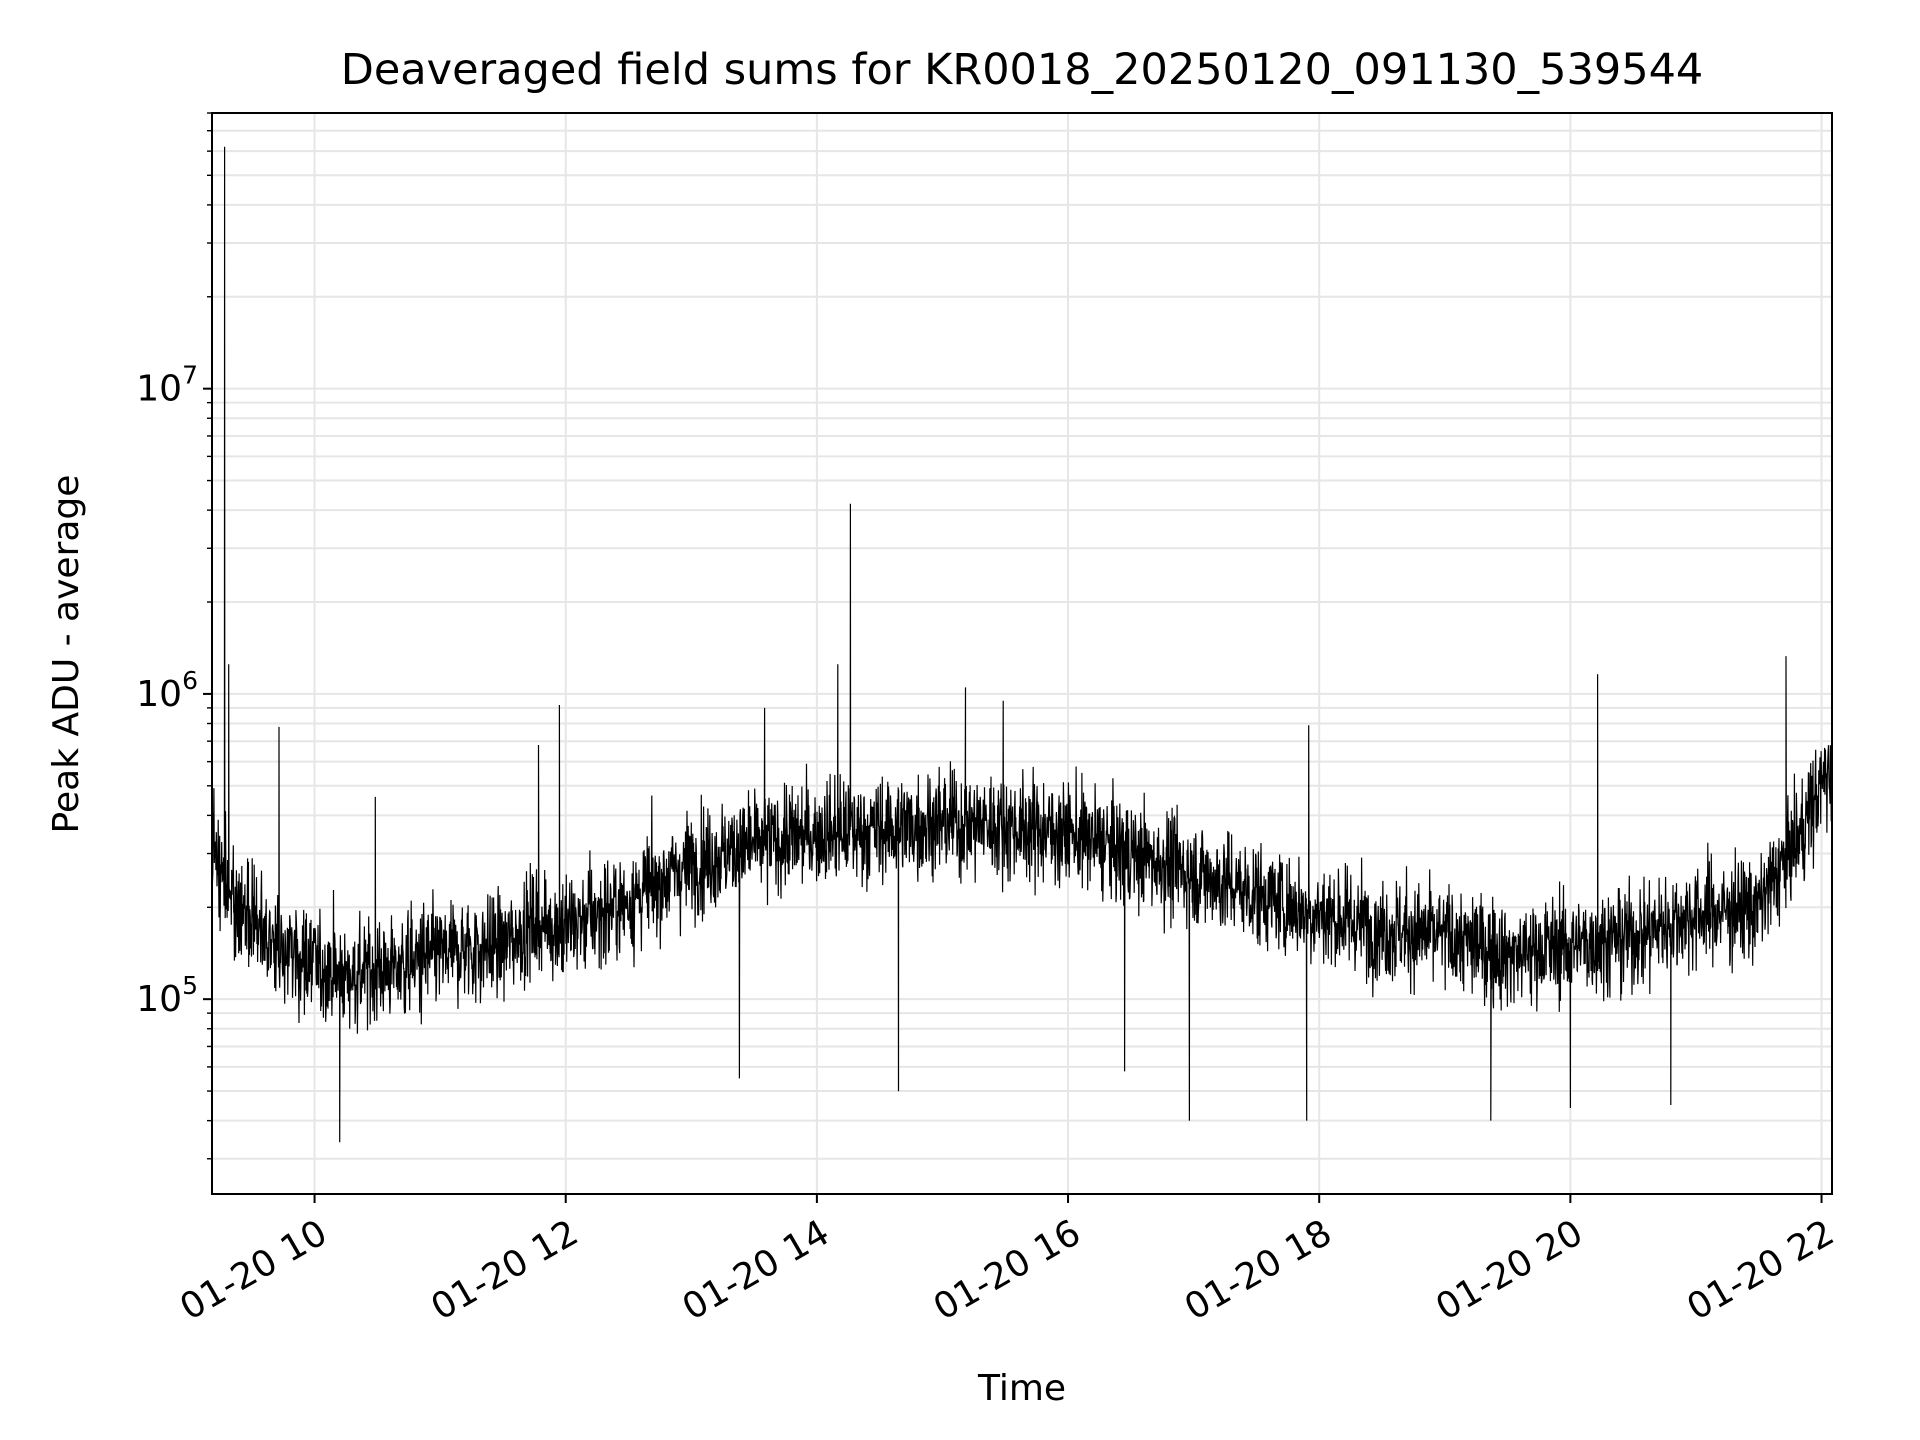 This screenshot has width=1920, height=1440. What do you see at coordinates (167, 385) in the screenshot?
I see `y-tick-label: 107` at bounding box center [167, 385].